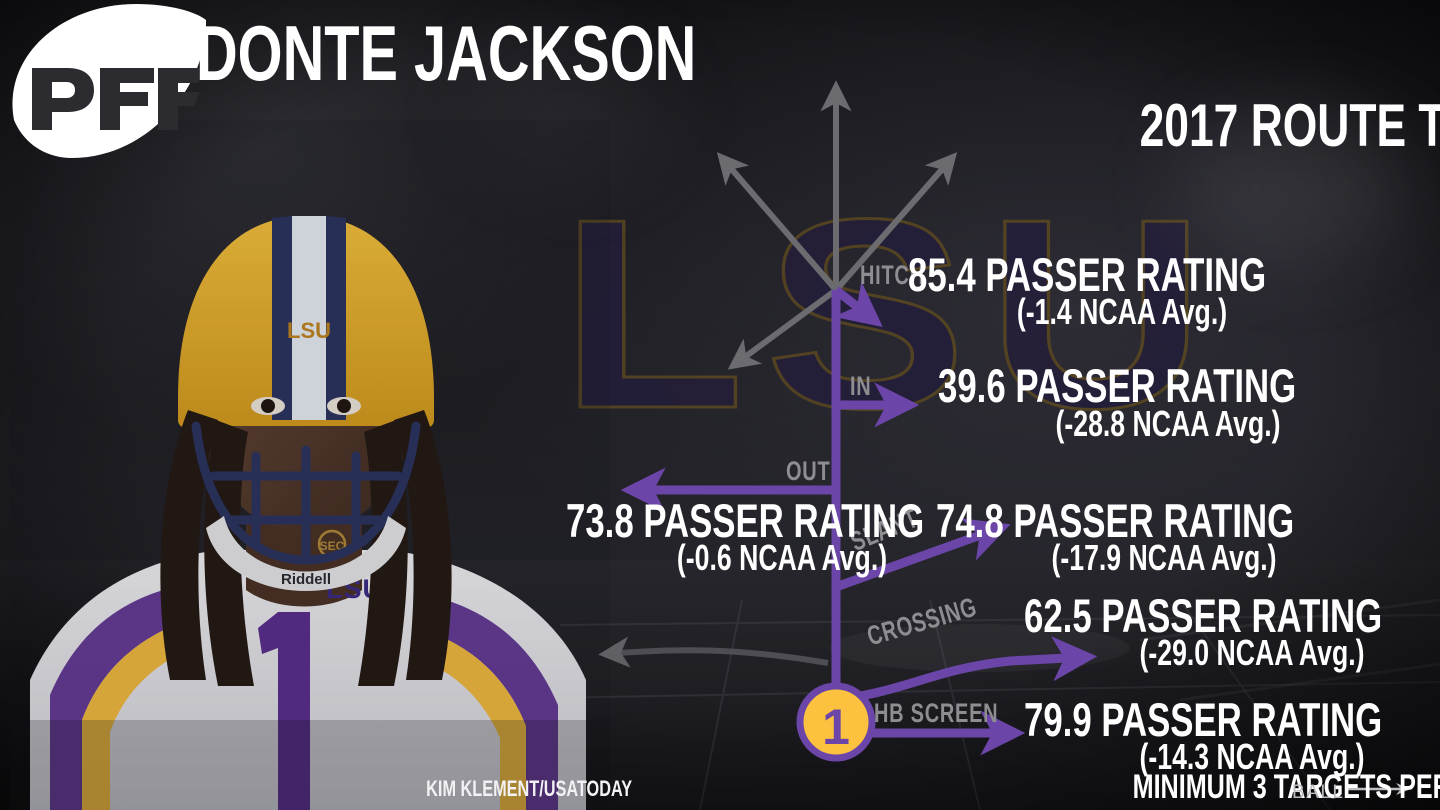  What do you see at coordinates (1203, 615) in the screenshot?
I see `route-rating-crossing: 62.5 PASSER RATING` at bounding box center [1203, 615].